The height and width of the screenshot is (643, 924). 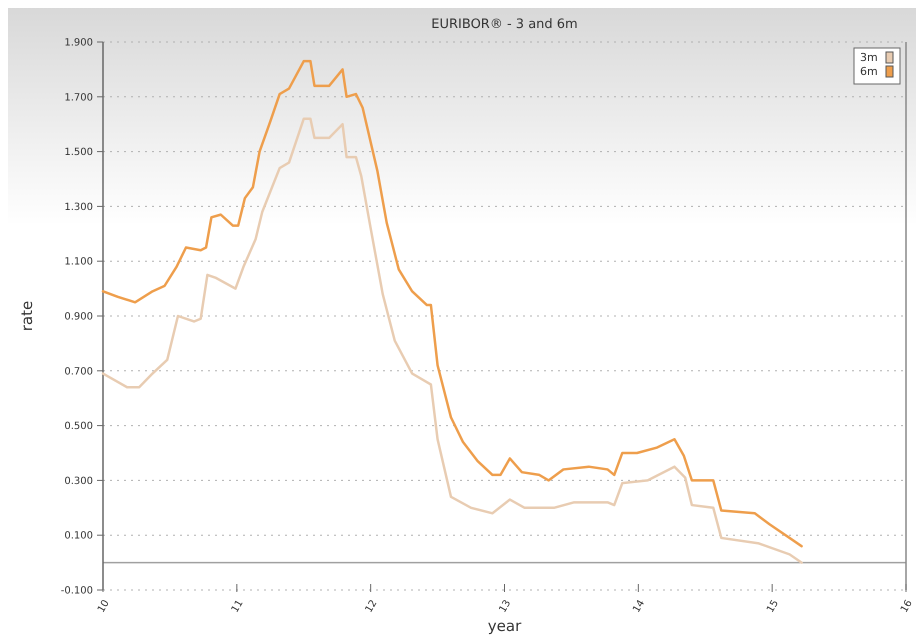 I want to click on x-axis-title: year, so click(x=505, y=626).